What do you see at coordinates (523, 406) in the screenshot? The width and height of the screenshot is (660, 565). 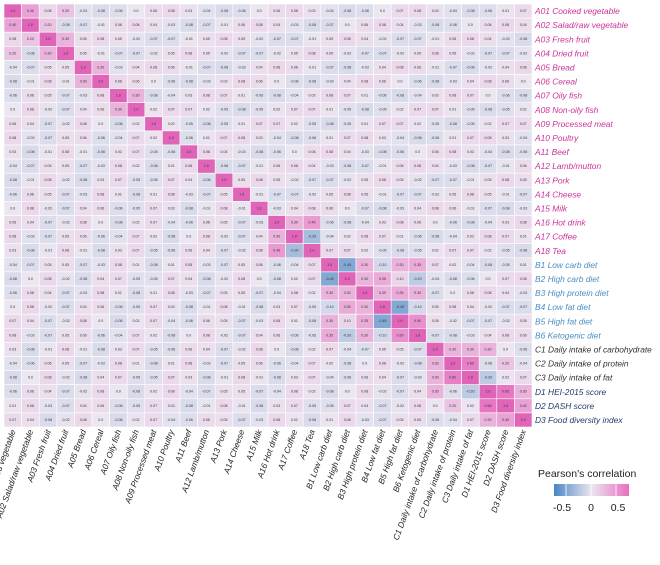 I see `cell-value: 0.40` at bounding box center [523, 406].